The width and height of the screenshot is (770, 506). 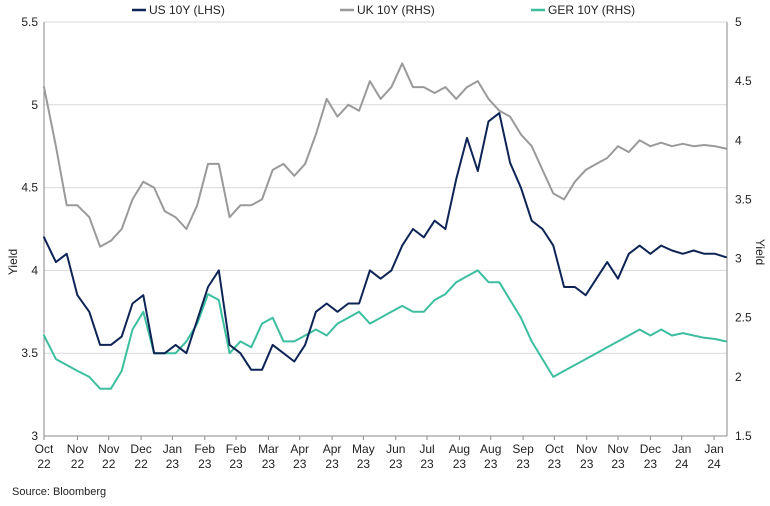 What do you see at coordinates (59, 492) in the screenshot?
I see `source-note: Source: Bloomberg` at bounding box center [59, 492].